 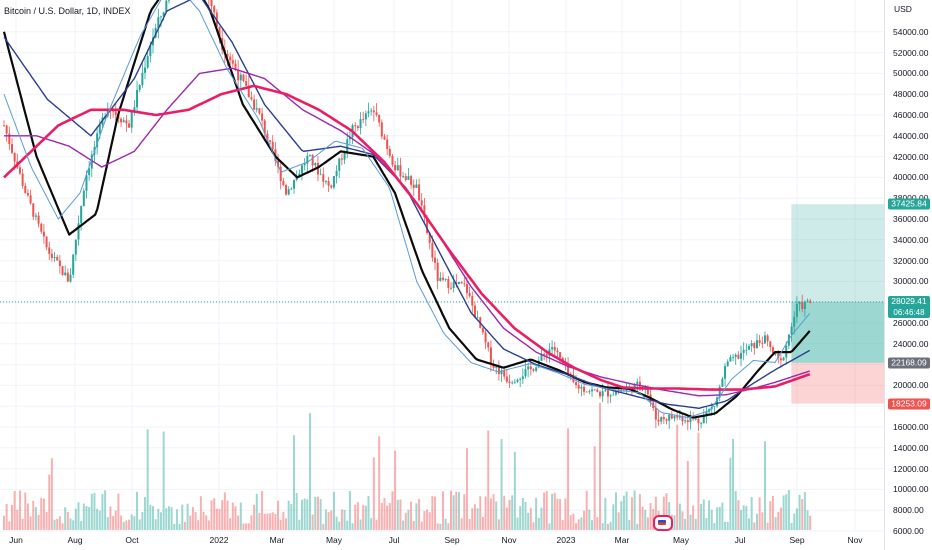 I want to click on chart-title: Bitcoin / U.S. Dollar, 1D, INDEX, so click(x=67, y=11).